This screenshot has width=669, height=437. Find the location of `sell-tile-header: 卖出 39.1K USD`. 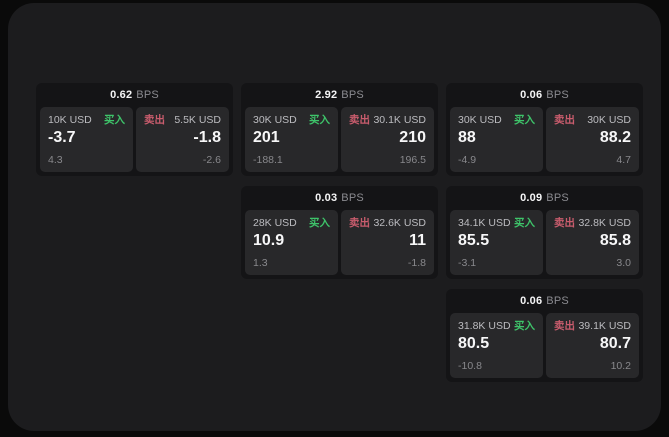

sell-tile-header: 卖出 39.1K USD is located at coordinates (592, 326).